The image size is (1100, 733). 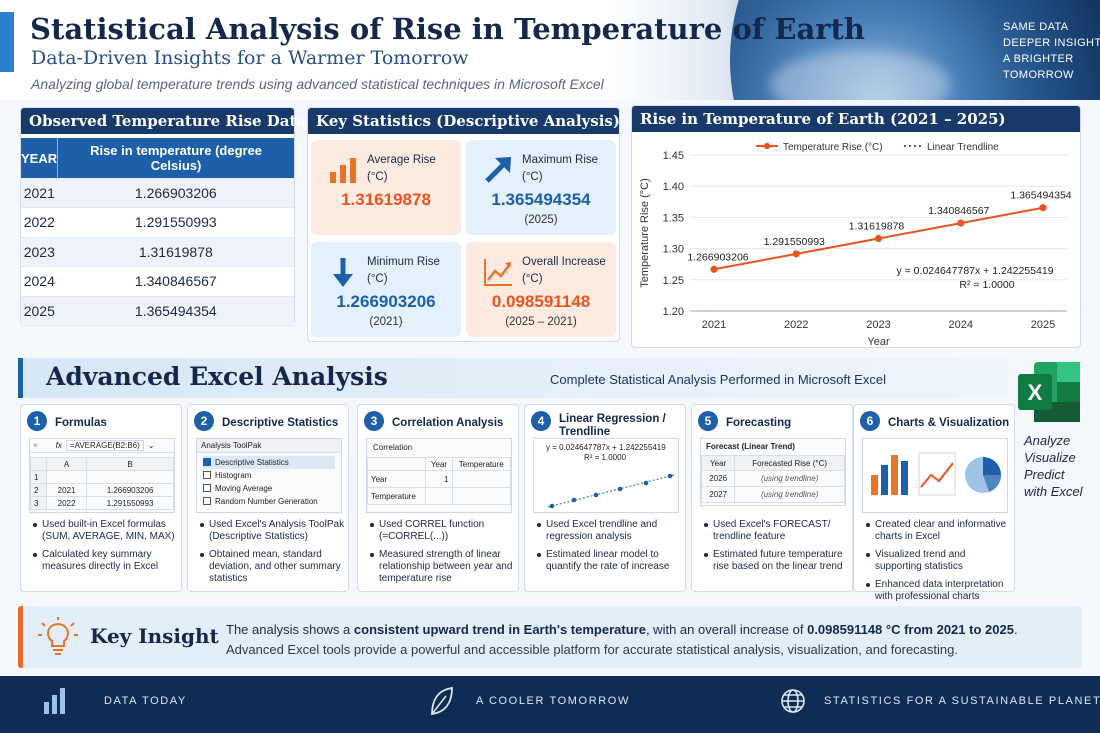 I want to click on insight-text: , with an overall increase of, so click(x=726, y=629).